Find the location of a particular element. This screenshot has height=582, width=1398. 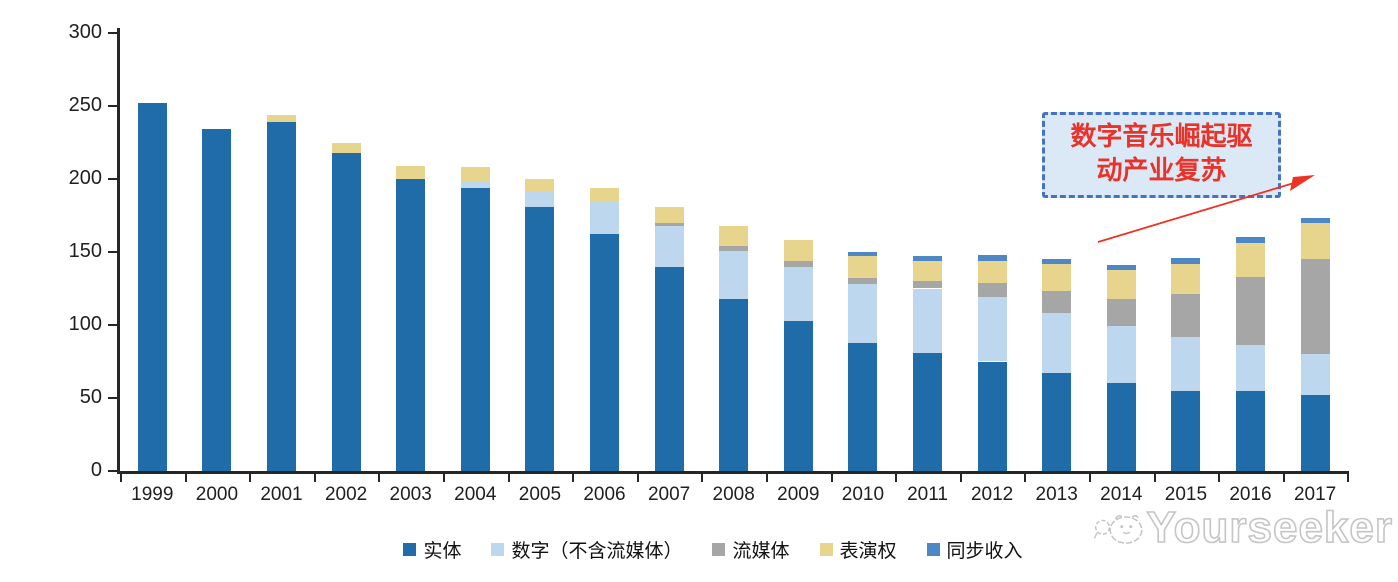

legend-label: 实体 is located at coordinates (442, 551).